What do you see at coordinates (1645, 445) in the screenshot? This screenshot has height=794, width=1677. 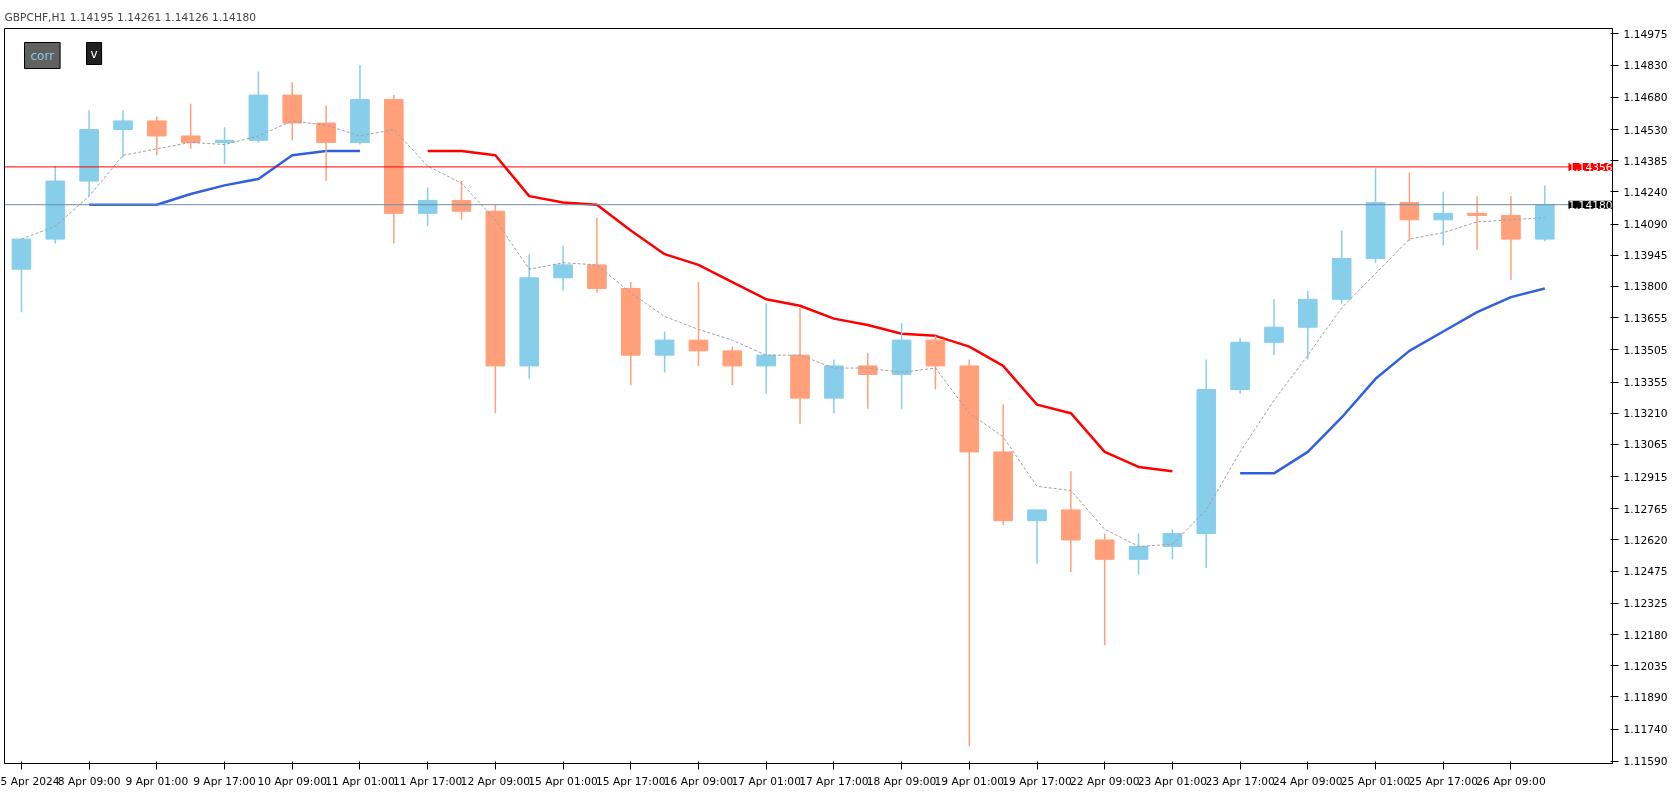 I see `y-tick-label: 1.13065` at bounding box center [1645, 445].